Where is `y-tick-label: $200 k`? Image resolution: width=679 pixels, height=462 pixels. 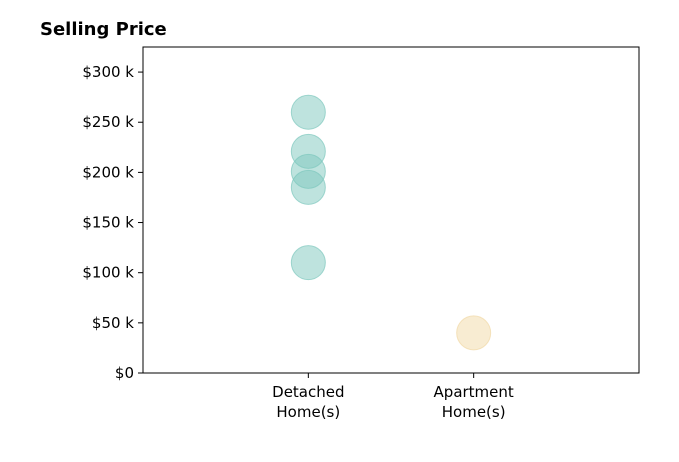
y-tick-label: $200 k is located at coordinates (108, 172).